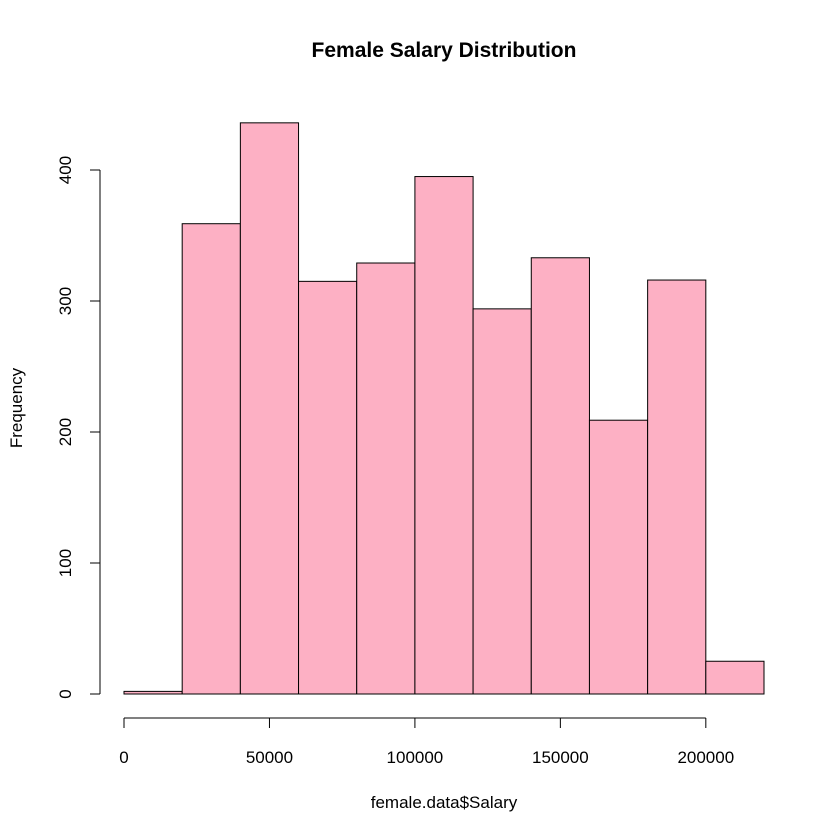  What do you see at coordinates (65, 693) in the screenshot?
I see `y-tick-label: 0` at bounding box center [65, 693].